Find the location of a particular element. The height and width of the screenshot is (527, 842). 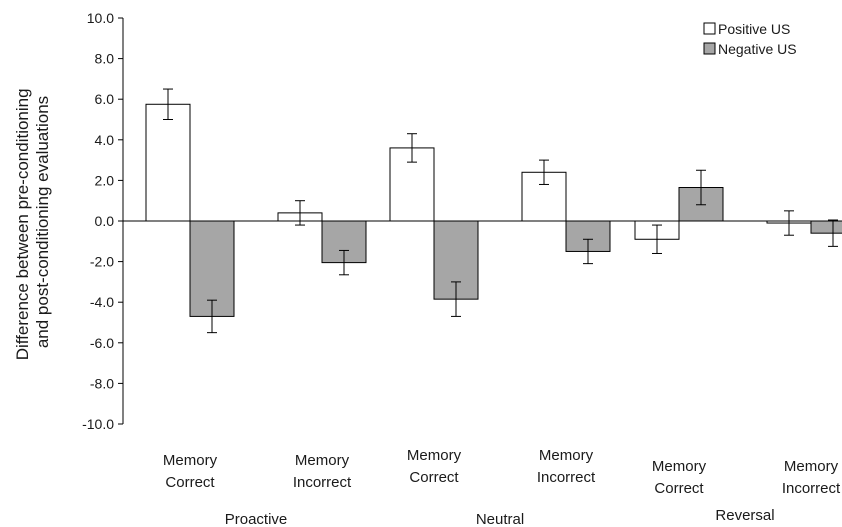

y-axis-label-line-1: Difference between pre-conditioning is located at coordinates (22, 224).